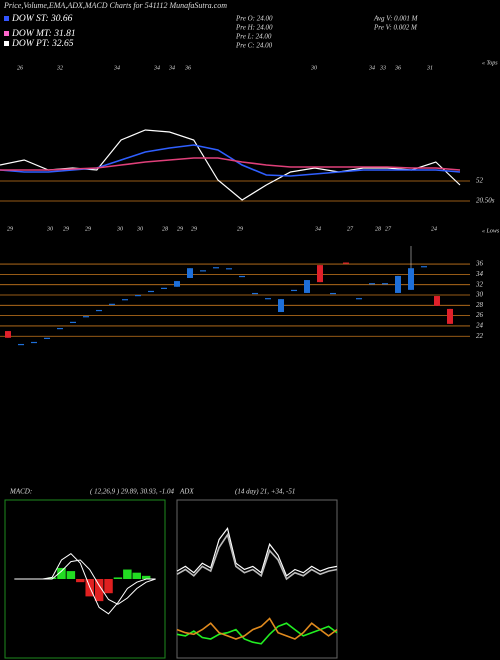  I want to click on price-annotation: 36, so click(187, 68).